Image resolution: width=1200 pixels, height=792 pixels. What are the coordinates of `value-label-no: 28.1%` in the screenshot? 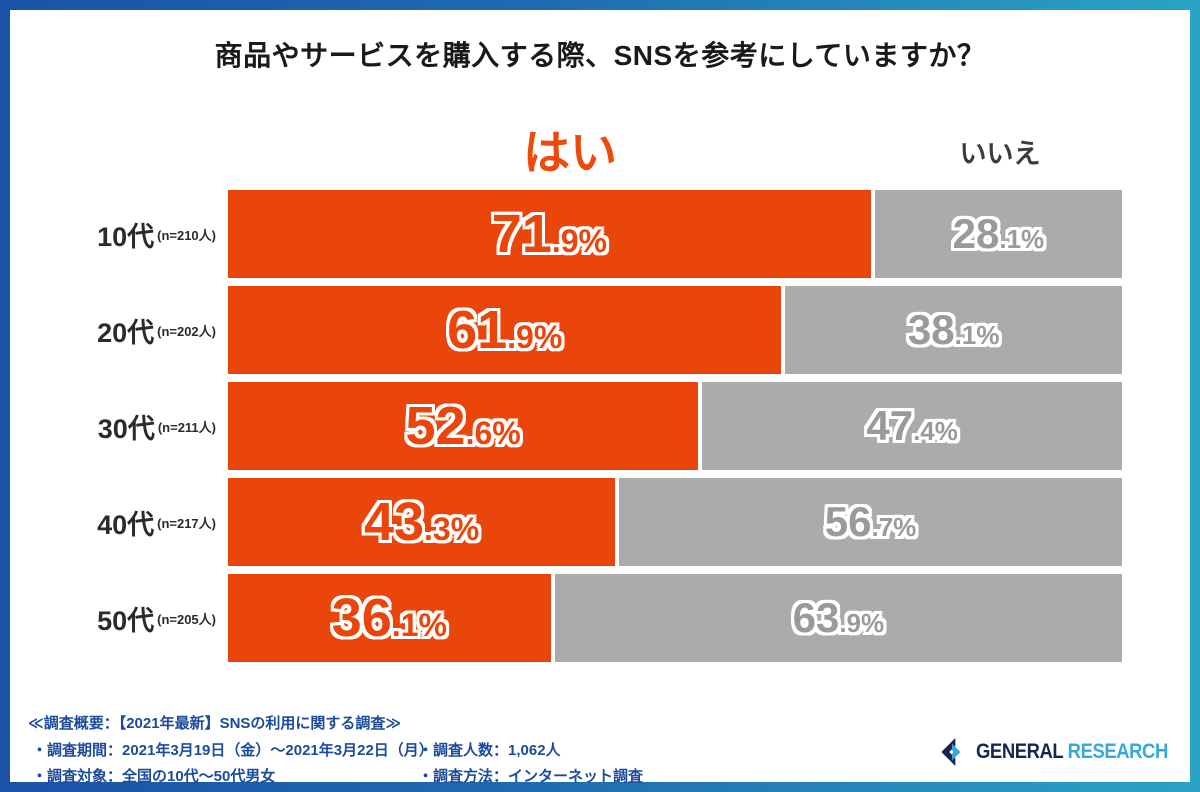 It's located at (998, 233).